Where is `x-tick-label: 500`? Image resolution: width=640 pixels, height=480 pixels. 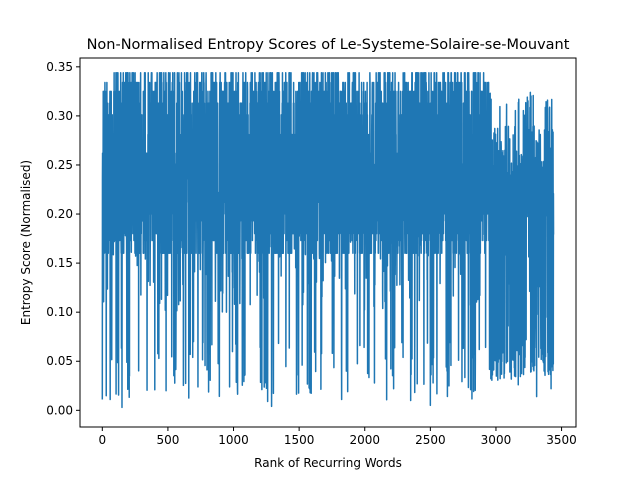
x-tick-label: 500 is located at coordinates (167, 440).